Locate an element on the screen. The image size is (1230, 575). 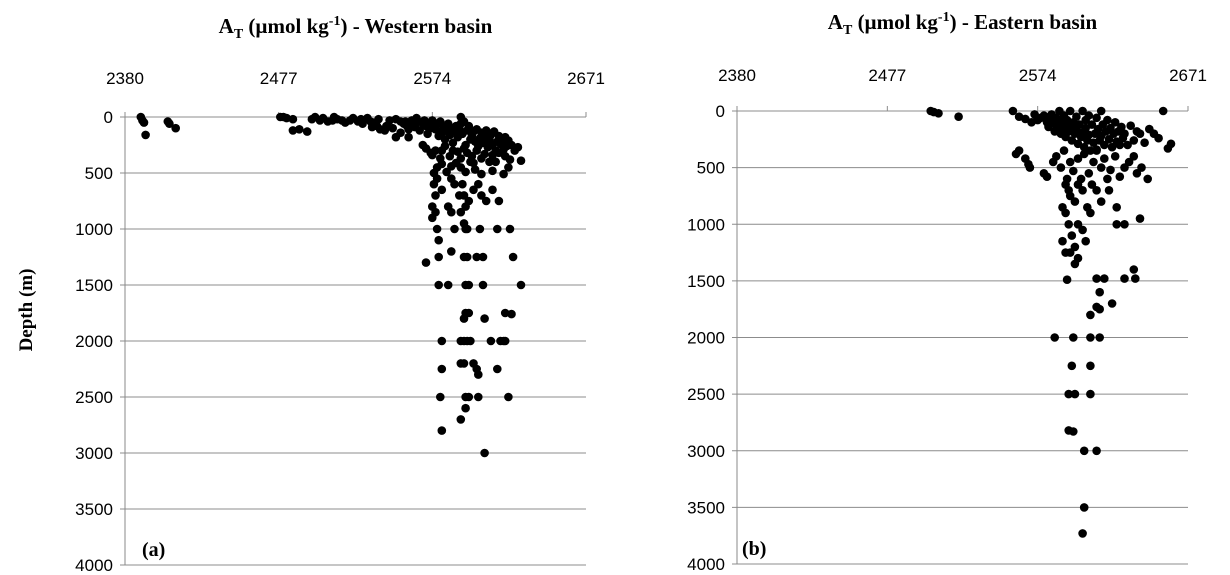
x-tick-label: 2380 is located at coordinates (737, 75).